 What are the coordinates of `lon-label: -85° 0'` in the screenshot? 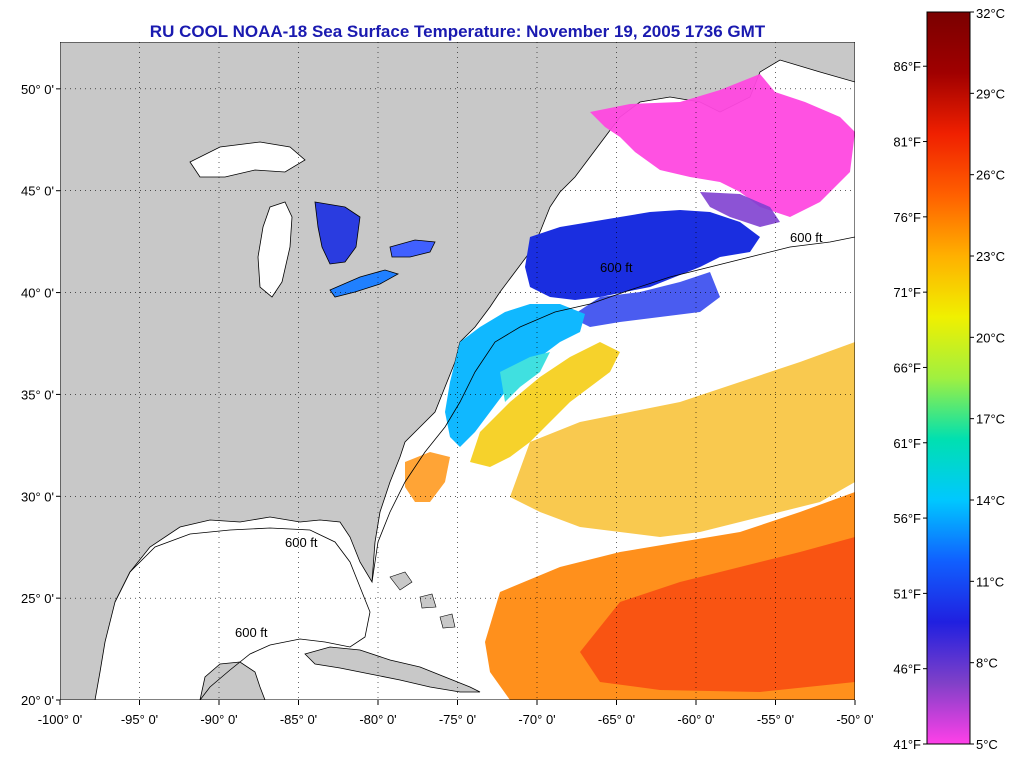 It's located at (298, 719).